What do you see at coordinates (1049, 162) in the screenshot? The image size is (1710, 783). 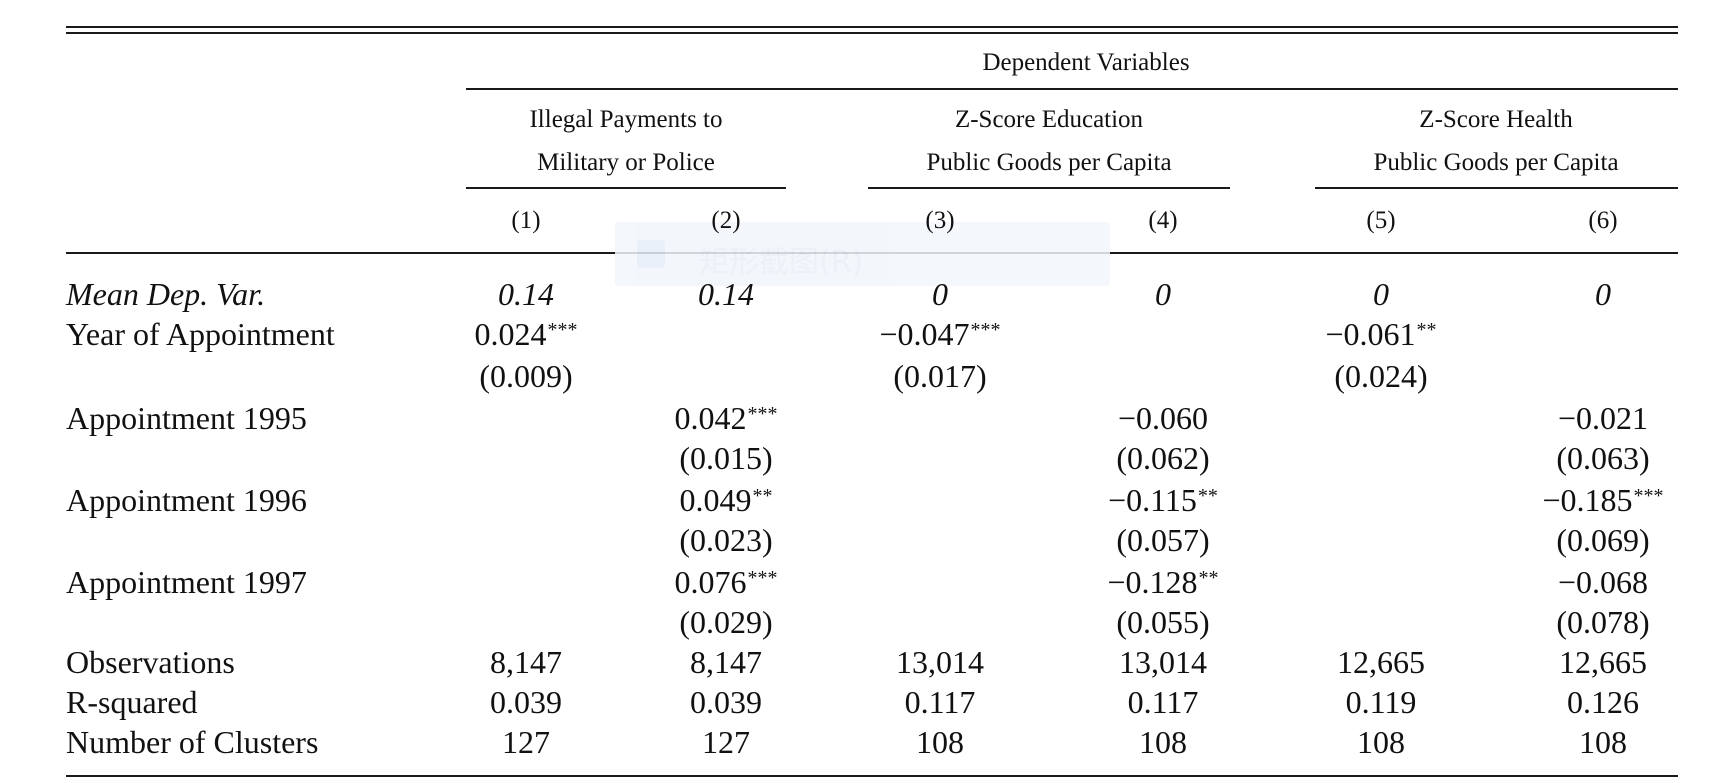 I see `group-header-2-line2: Public Goods per Capita` at bounding box center [1049, 162].